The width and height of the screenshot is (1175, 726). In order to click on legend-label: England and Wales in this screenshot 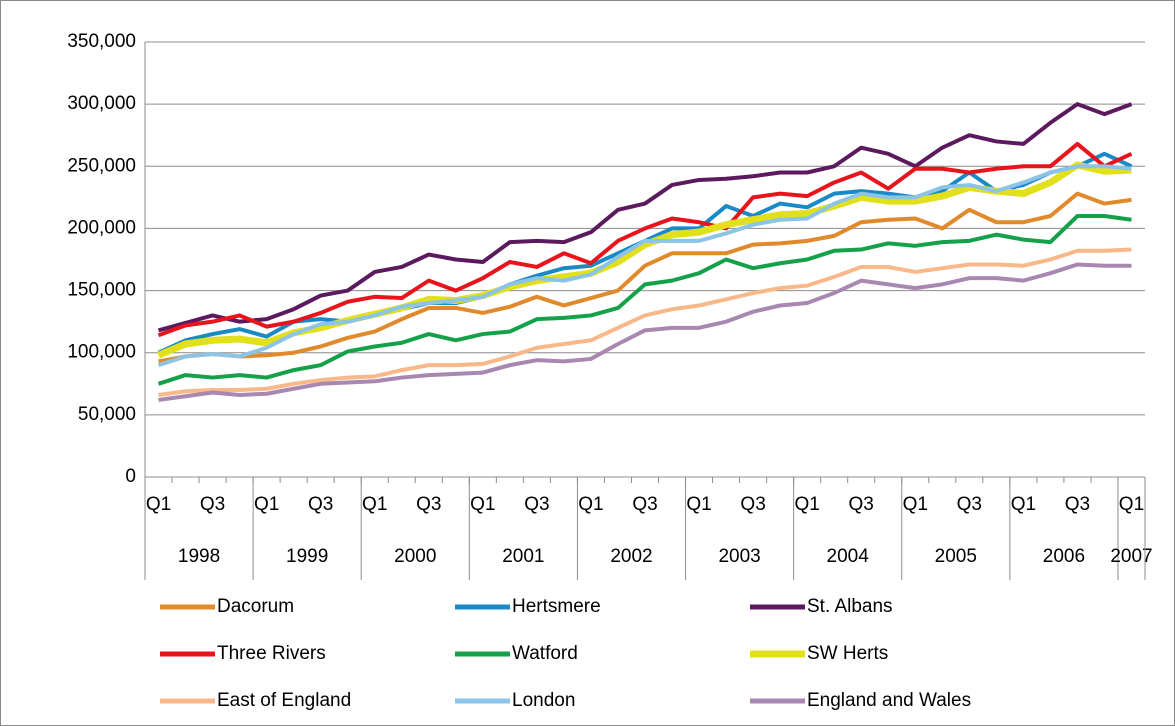, I will do `click(889, 700)`.